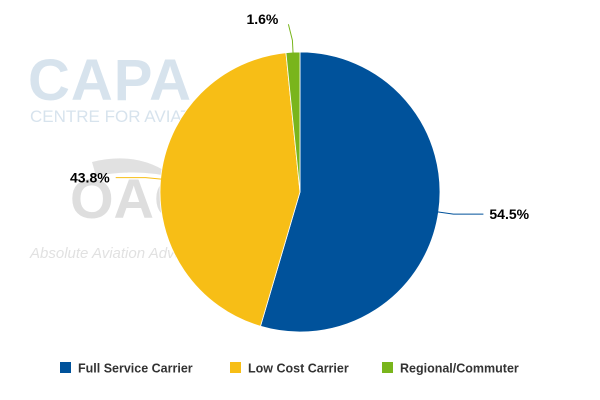 This screenshot has width=600, height=400. Describe the element at coordinates (459, 369) in the screenshot. I see `legend-label-regional-commuter: Regional/Commuter` at that location.